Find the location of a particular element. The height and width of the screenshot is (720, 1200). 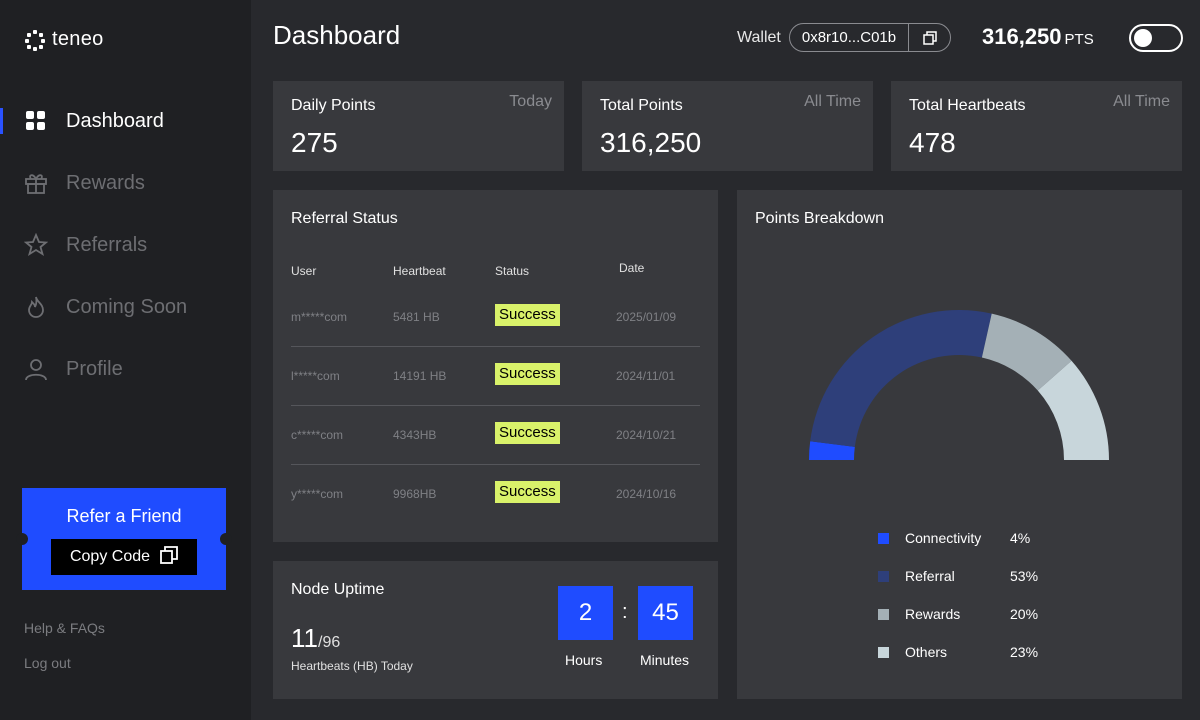

sidebar-item-label: Referrals is located at coordinates (107, 244).